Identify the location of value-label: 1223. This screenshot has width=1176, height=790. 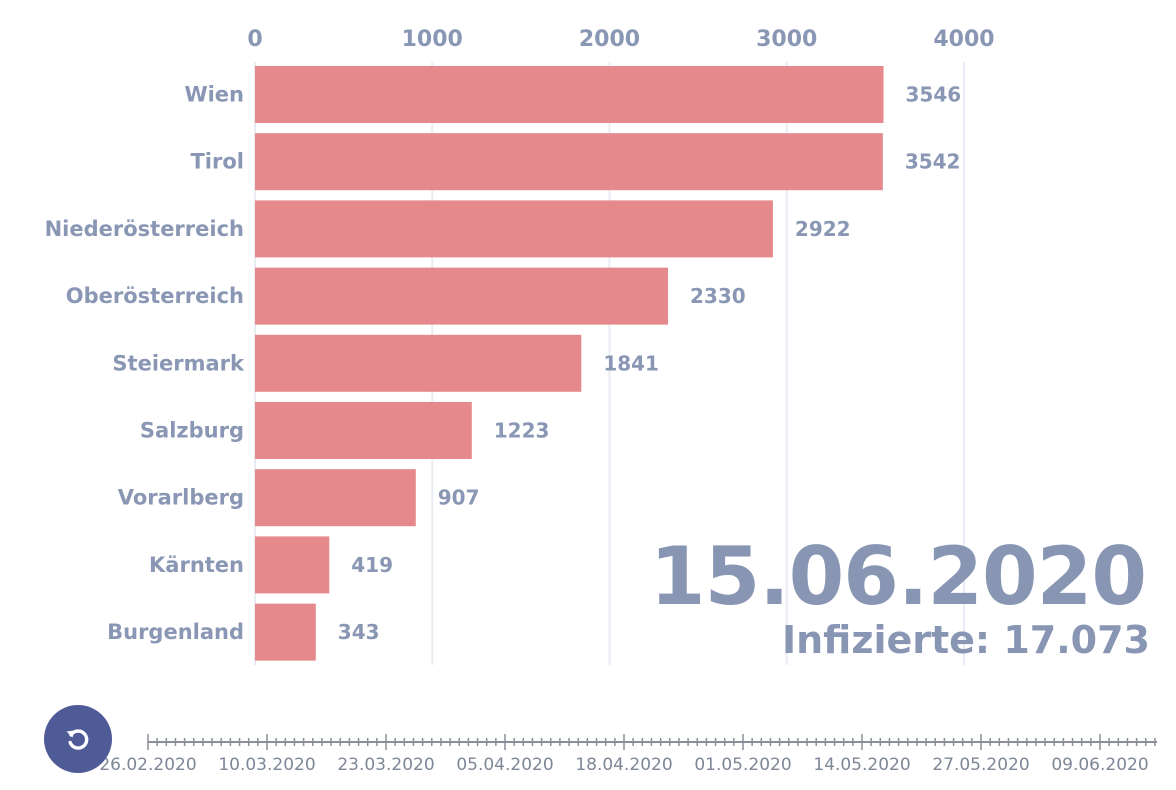
(522, 431).